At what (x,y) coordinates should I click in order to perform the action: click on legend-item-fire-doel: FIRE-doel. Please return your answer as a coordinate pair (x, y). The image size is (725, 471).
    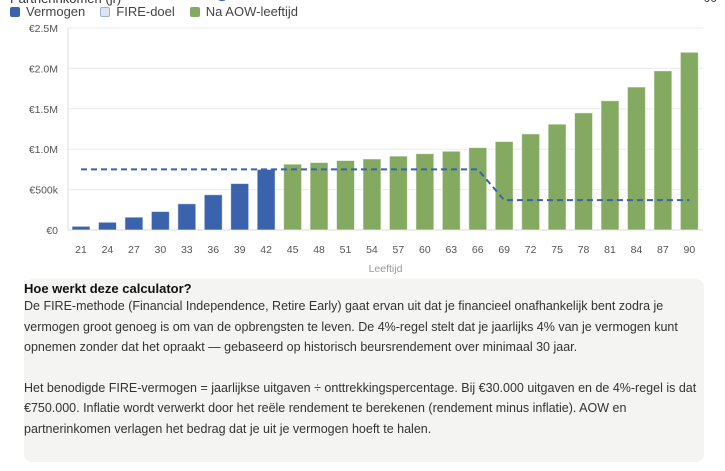
    Looking at the image, I should click on (137, 11).